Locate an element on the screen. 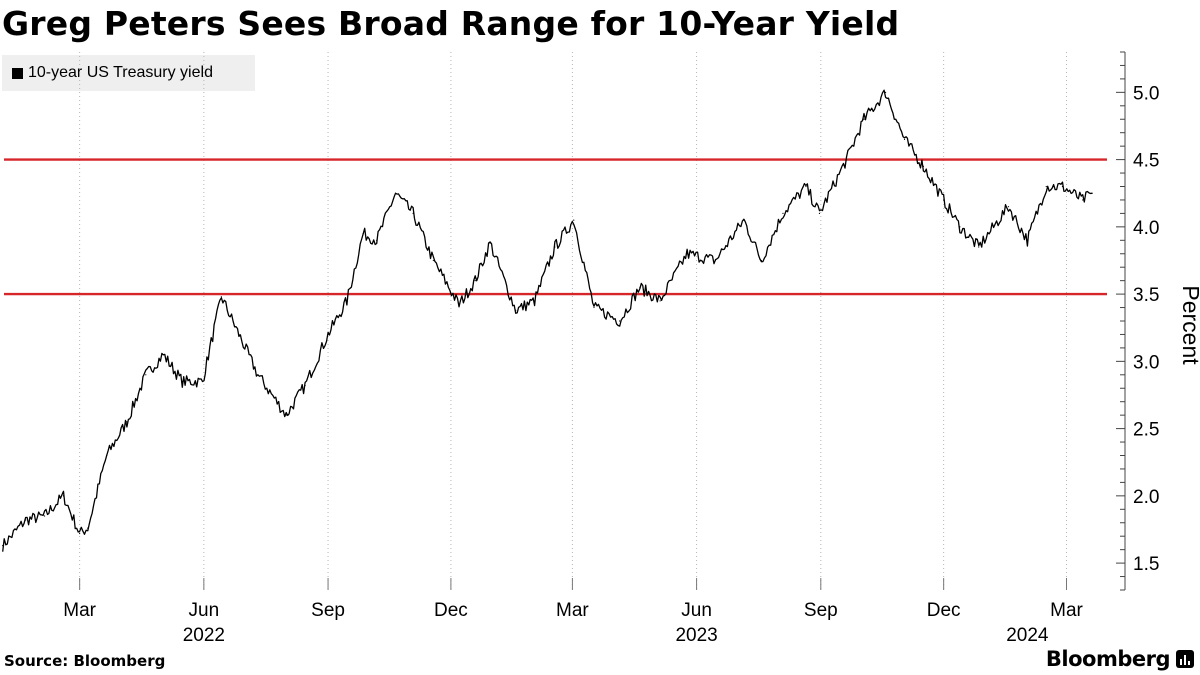 Image resolution: width=1200 pixels, height=675 pixels. bar-chart-icon is located at coordinates (1185, 659).